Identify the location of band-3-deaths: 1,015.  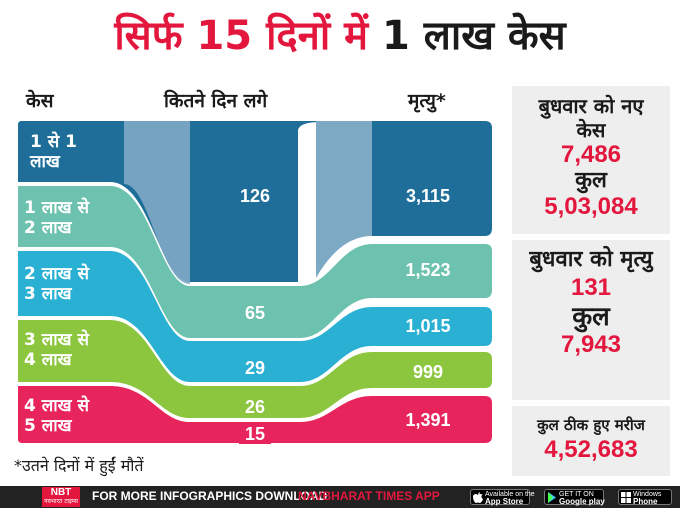
(428, 326).